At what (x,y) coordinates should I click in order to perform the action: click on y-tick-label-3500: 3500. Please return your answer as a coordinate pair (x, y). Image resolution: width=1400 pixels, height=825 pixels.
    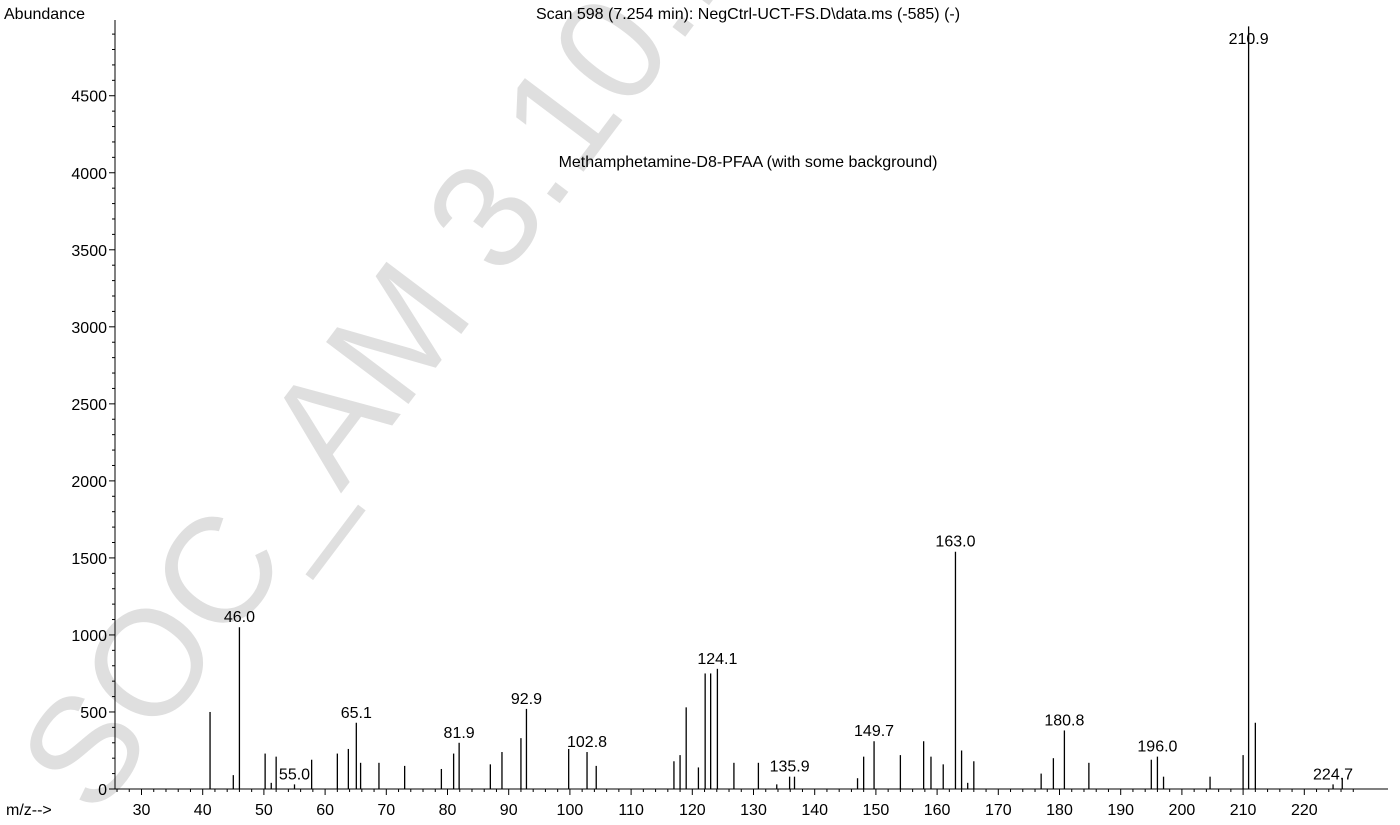
    Looking at the image, I should click on (89, 251).